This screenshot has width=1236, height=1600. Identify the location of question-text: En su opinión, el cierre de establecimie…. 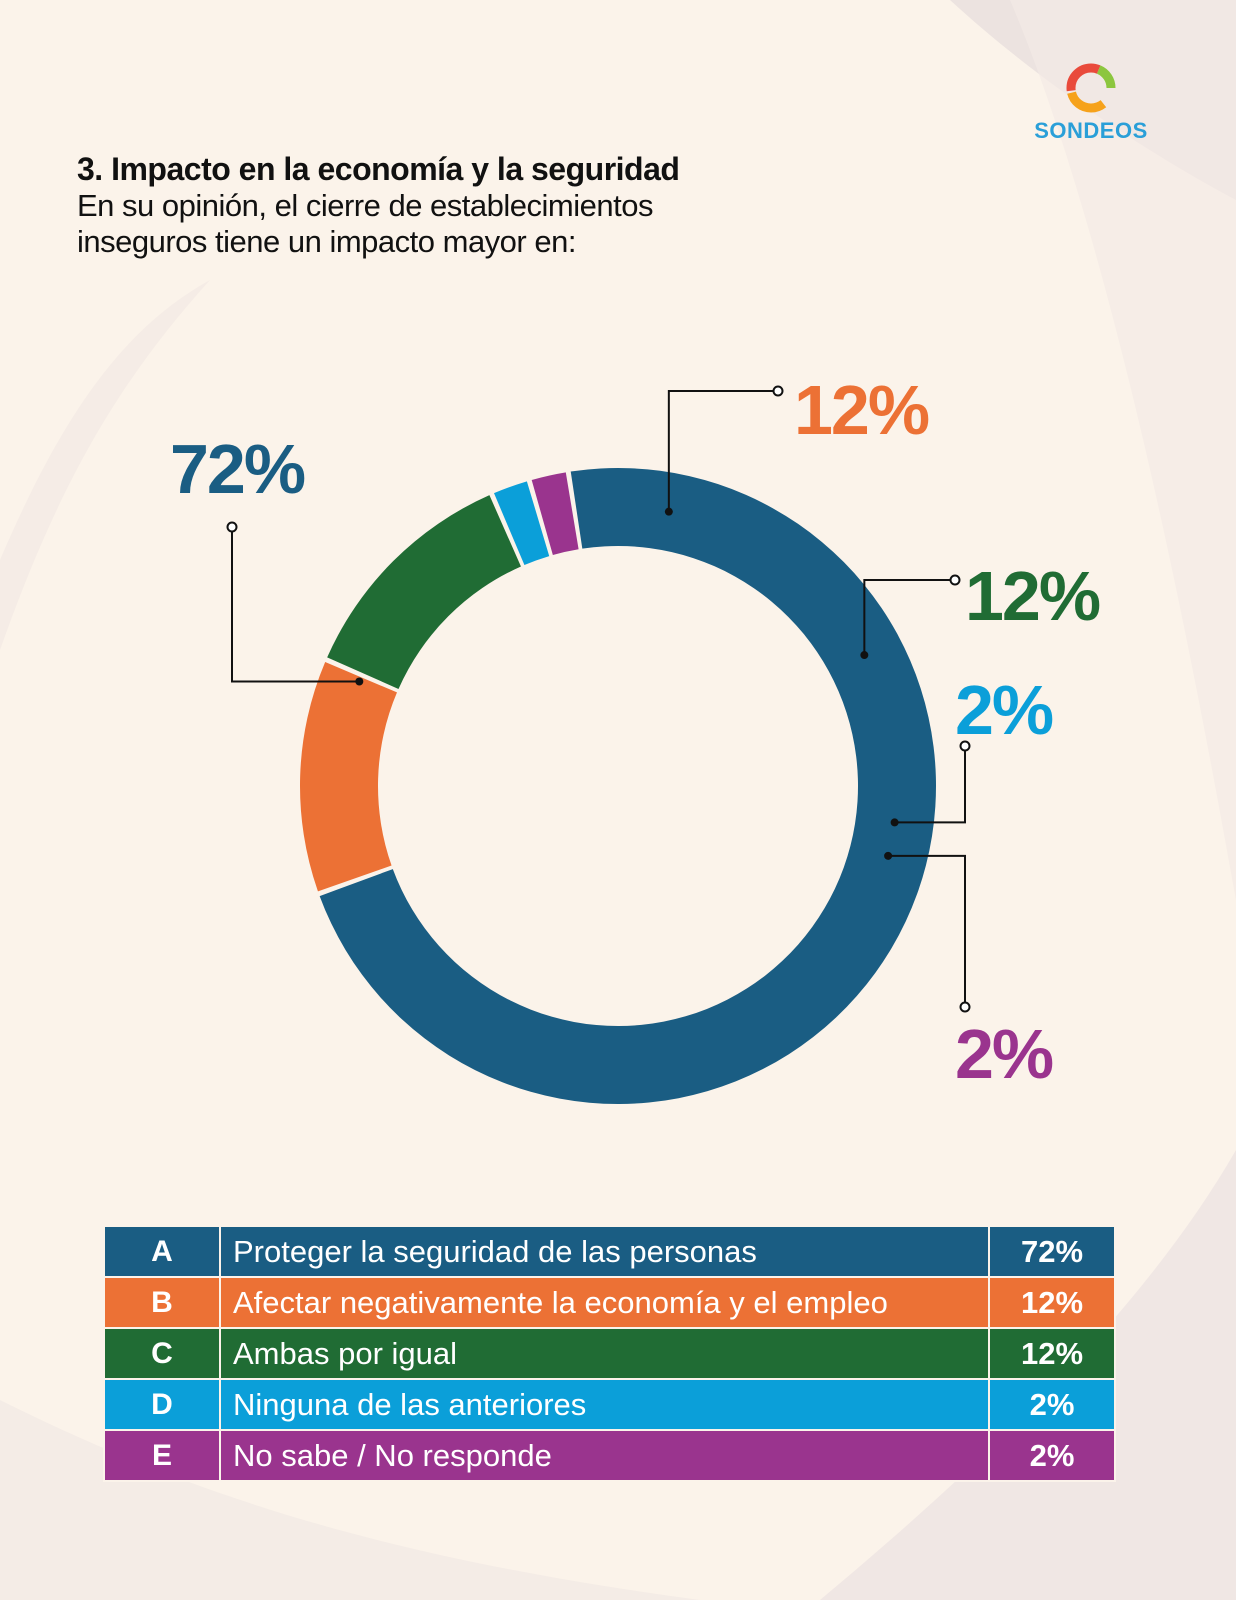
(365, 223).